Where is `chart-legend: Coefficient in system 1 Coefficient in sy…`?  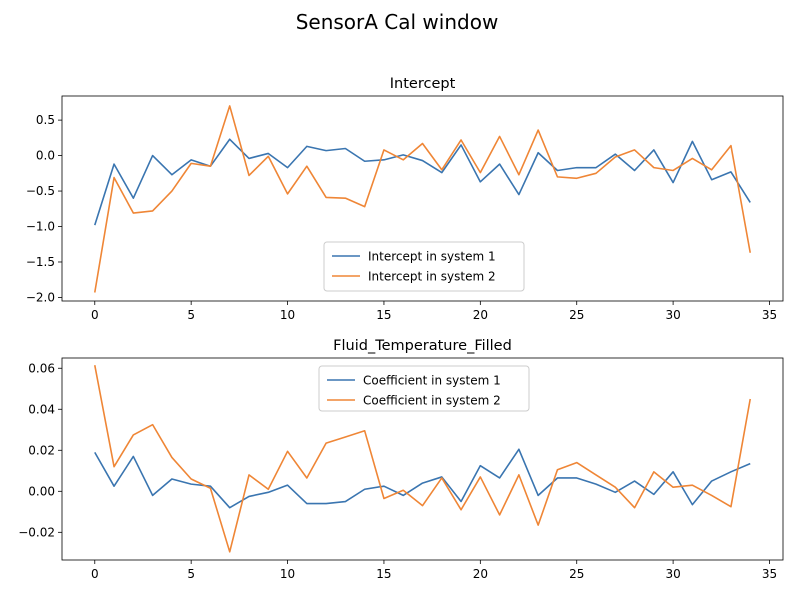
chart-legend: Coefficient in system 1 Coefficient in sy… is located at coordinates (424, 388).